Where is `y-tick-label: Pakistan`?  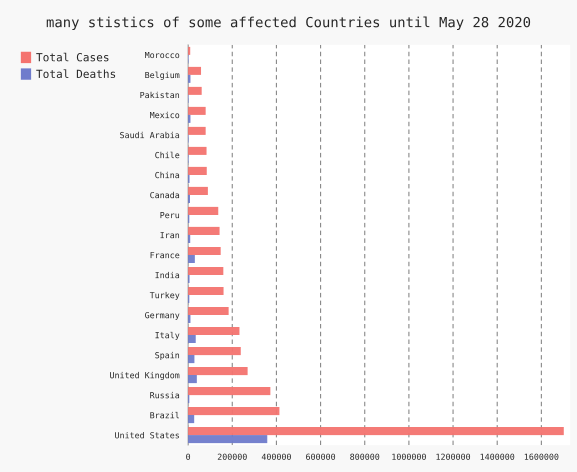 y-tick-label: Pakistan is located at coordinates (160, 95).